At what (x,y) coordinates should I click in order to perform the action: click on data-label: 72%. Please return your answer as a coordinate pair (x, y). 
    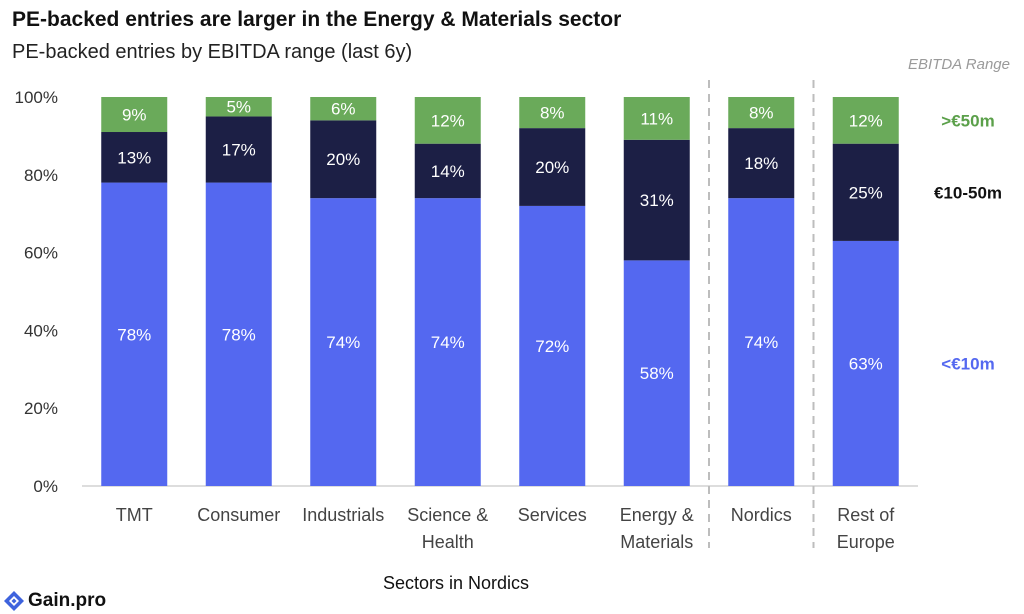
    Looking at the image, I should click on (552, 346).